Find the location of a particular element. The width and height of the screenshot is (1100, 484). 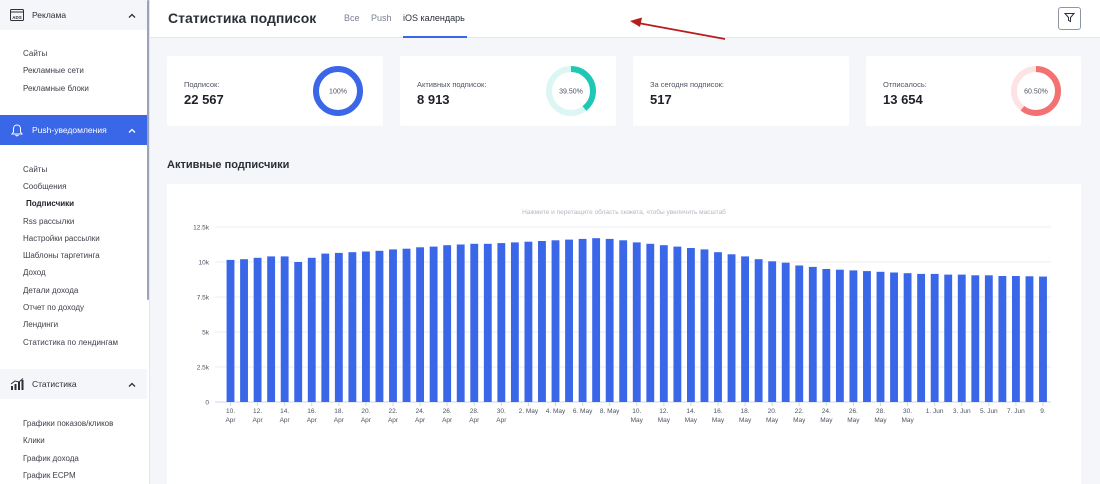

sidebar-section-push: Push-уведомления is located at coordinates (73, 130).